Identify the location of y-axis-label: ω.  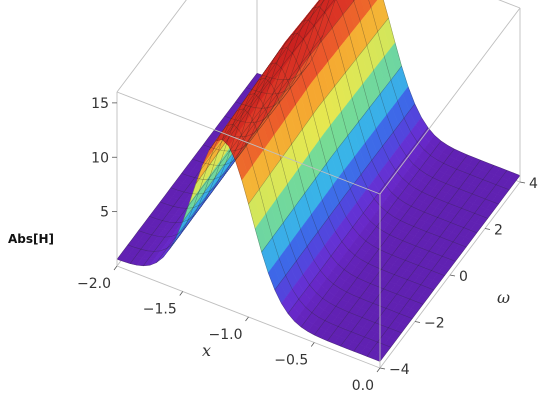
(503, 297).